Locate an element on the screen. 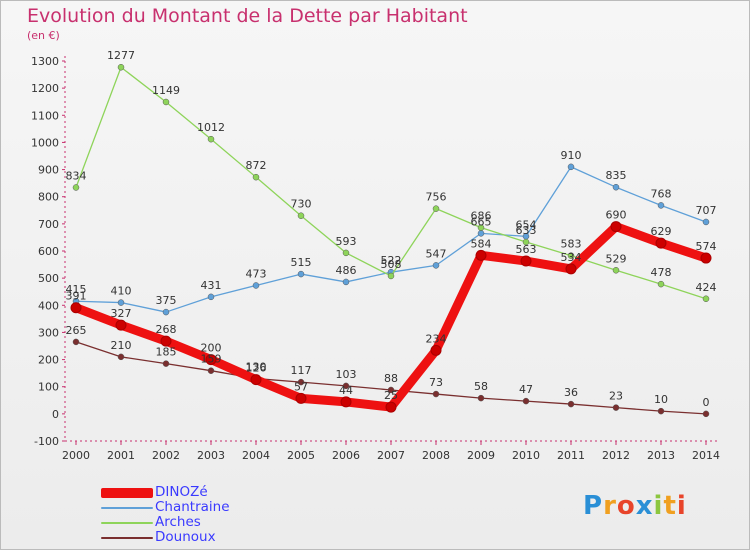  y-tick-label: 0 is located at coordinates (55, 414).